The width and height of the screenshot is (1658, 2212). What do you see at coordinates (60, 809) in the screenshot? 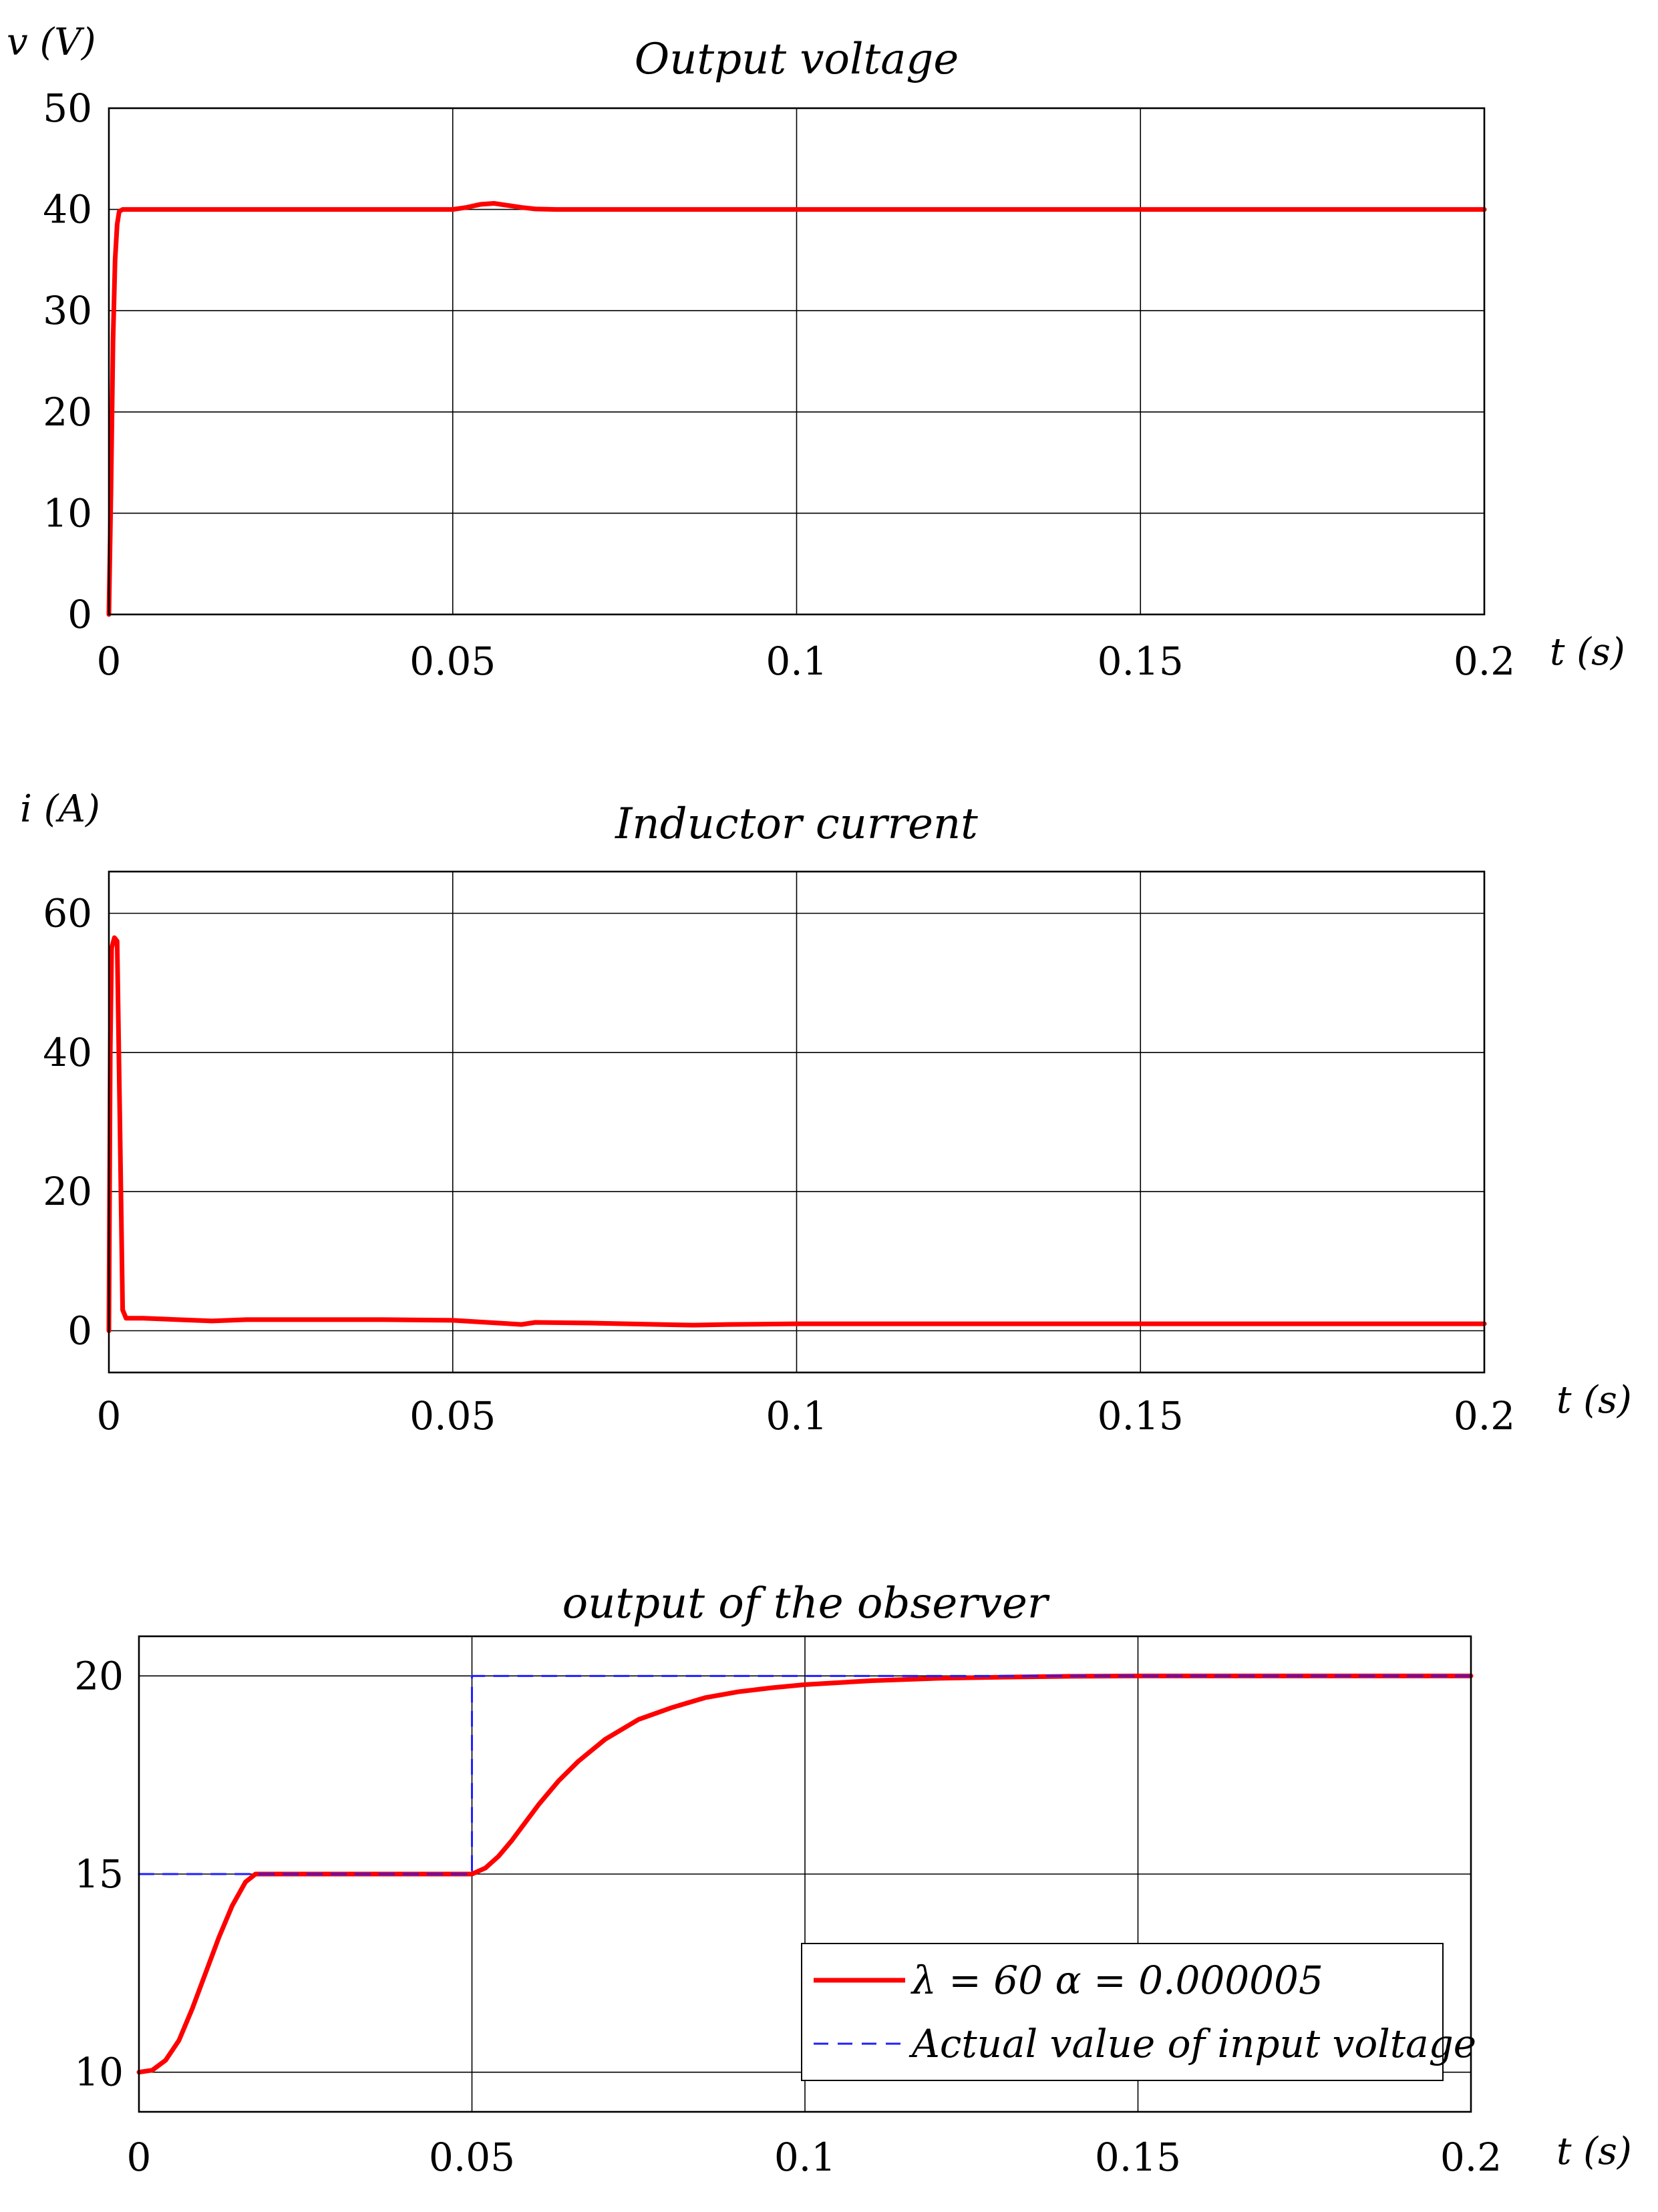
I see `y-axis-label: i (A)` at bounding box center [60, 809].